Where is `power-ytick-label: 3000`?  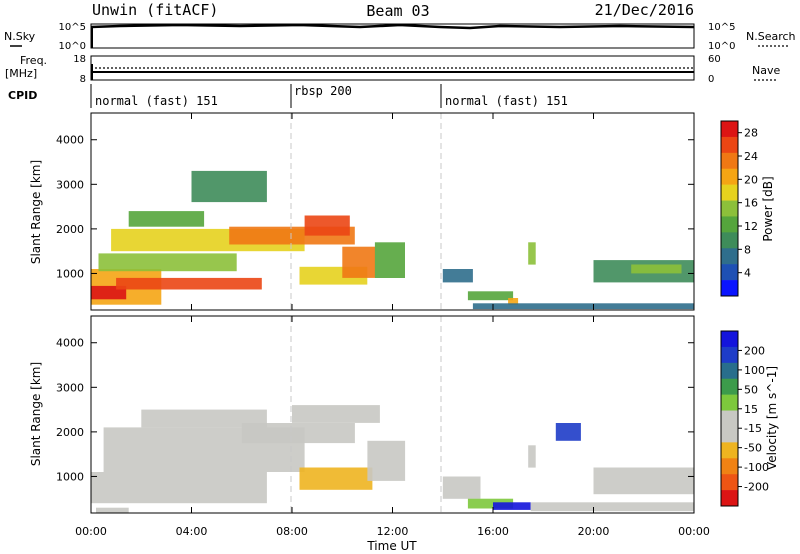
power-ytick-label: 3000 is located at coordinates (70, 184).